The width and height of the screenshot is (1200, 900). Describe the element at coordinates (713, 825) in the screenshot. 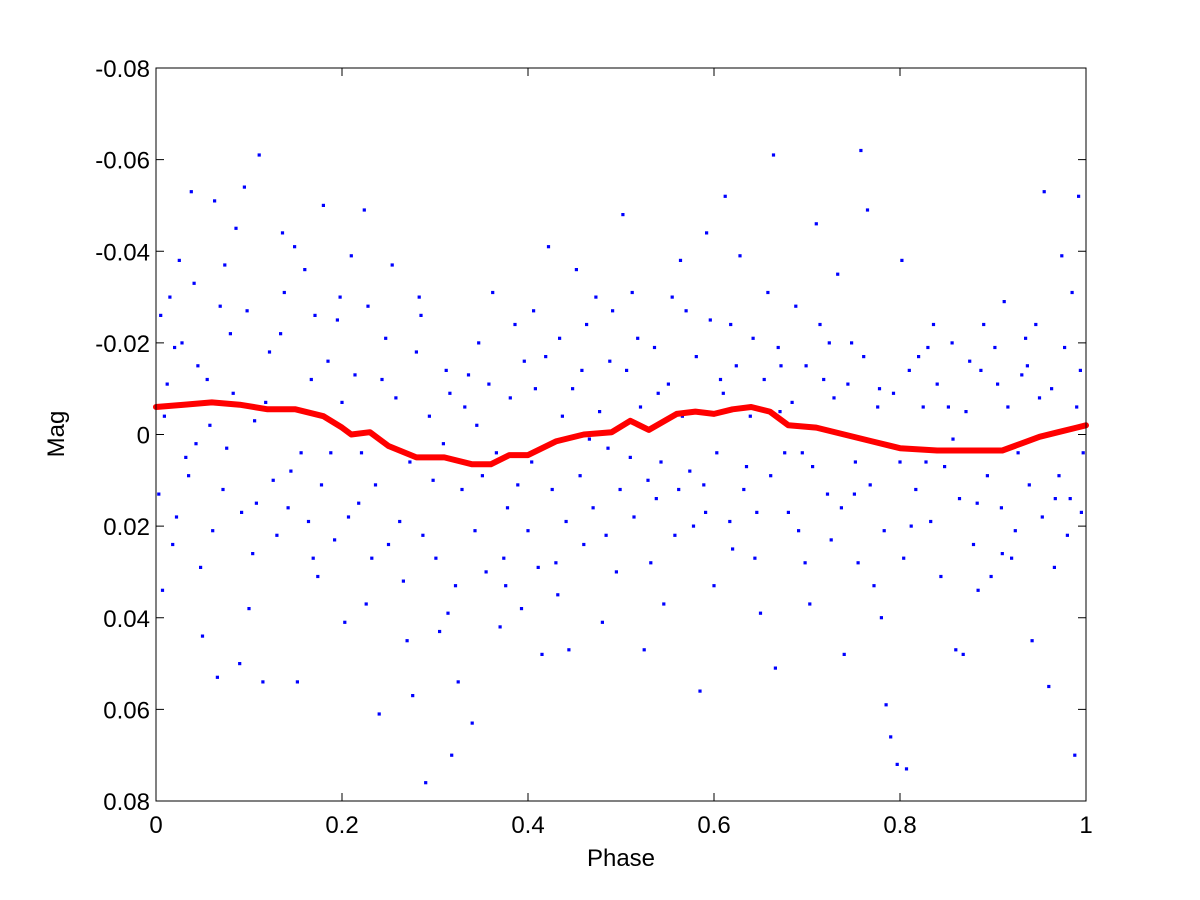

I see `x-tick-label: 0.6` at that location.